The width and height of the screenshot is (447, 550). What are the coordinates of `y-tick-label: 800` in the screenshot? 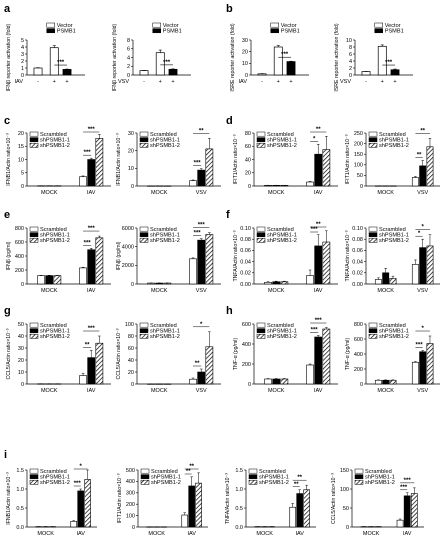 It's located at (19, 229).